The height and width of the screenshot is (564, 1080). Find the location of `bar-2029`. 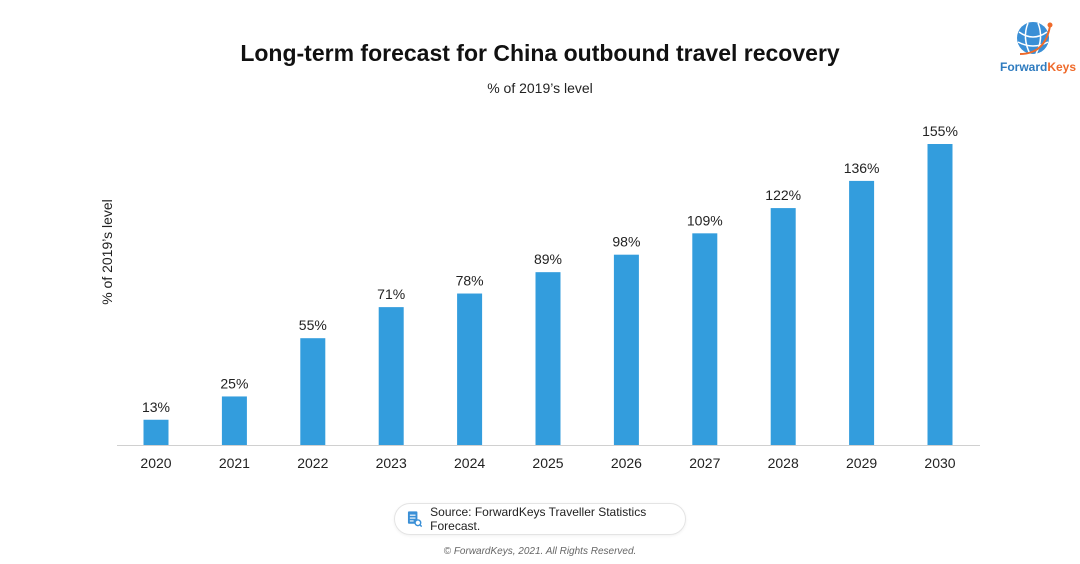

bar-2029 is located at coordinates (862, 312).